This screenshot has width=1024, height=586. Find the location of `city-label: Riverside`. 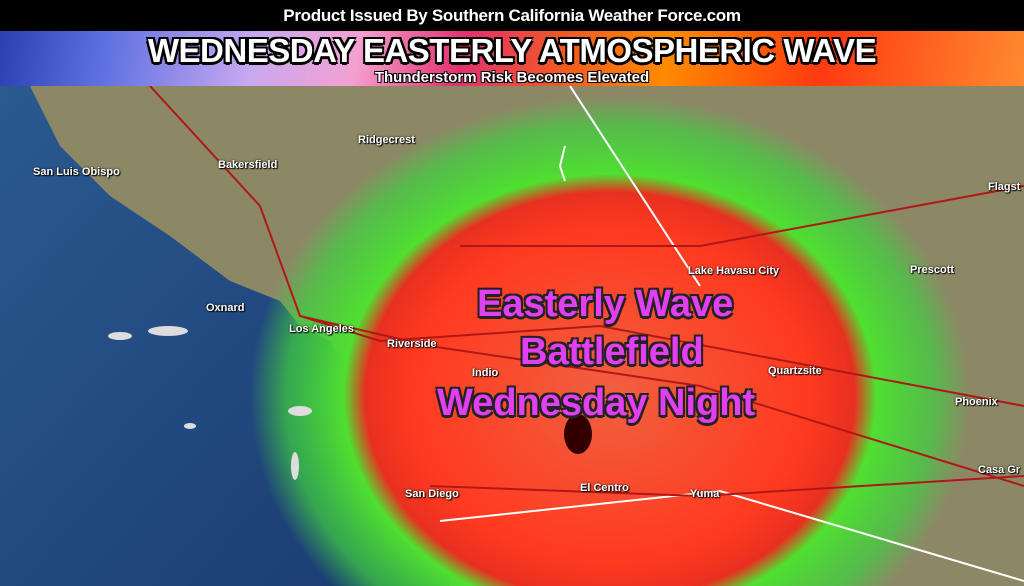

city-label: Riverside is located at coordinates (412, 344).